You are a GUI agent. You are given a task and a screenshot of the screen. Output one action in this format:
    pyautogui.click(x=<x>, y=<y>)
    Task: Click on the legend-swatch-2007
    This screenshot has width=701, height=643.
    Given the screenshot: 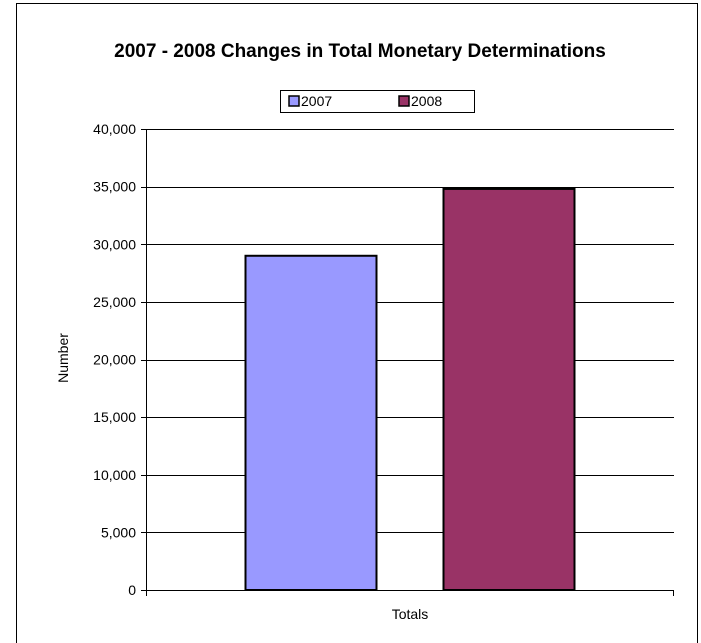 What is the action you would take?
    pyautogui.click(x=294, y=101)
    